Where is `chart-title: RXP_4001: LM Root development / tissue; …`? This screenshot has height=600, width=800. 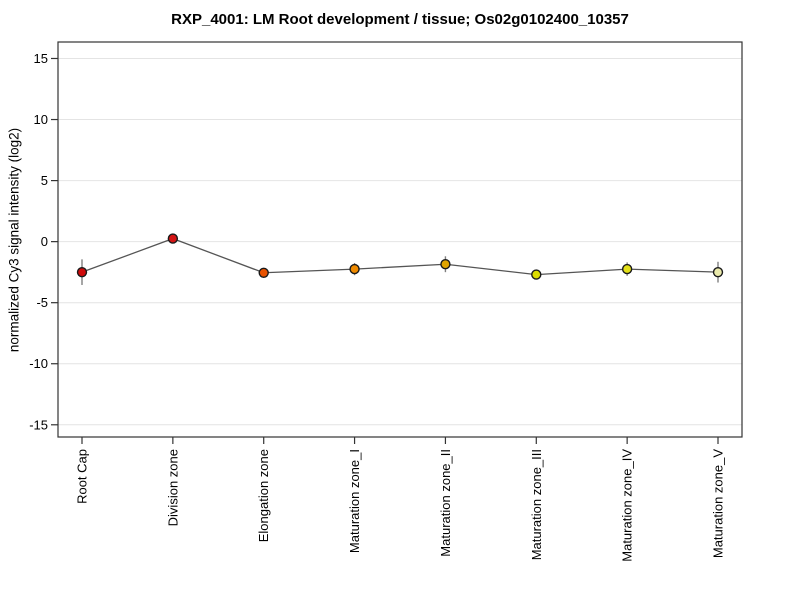 chart-title: RXP_4001: LM Root development / tissue; … is located at coordinates (400, 19).